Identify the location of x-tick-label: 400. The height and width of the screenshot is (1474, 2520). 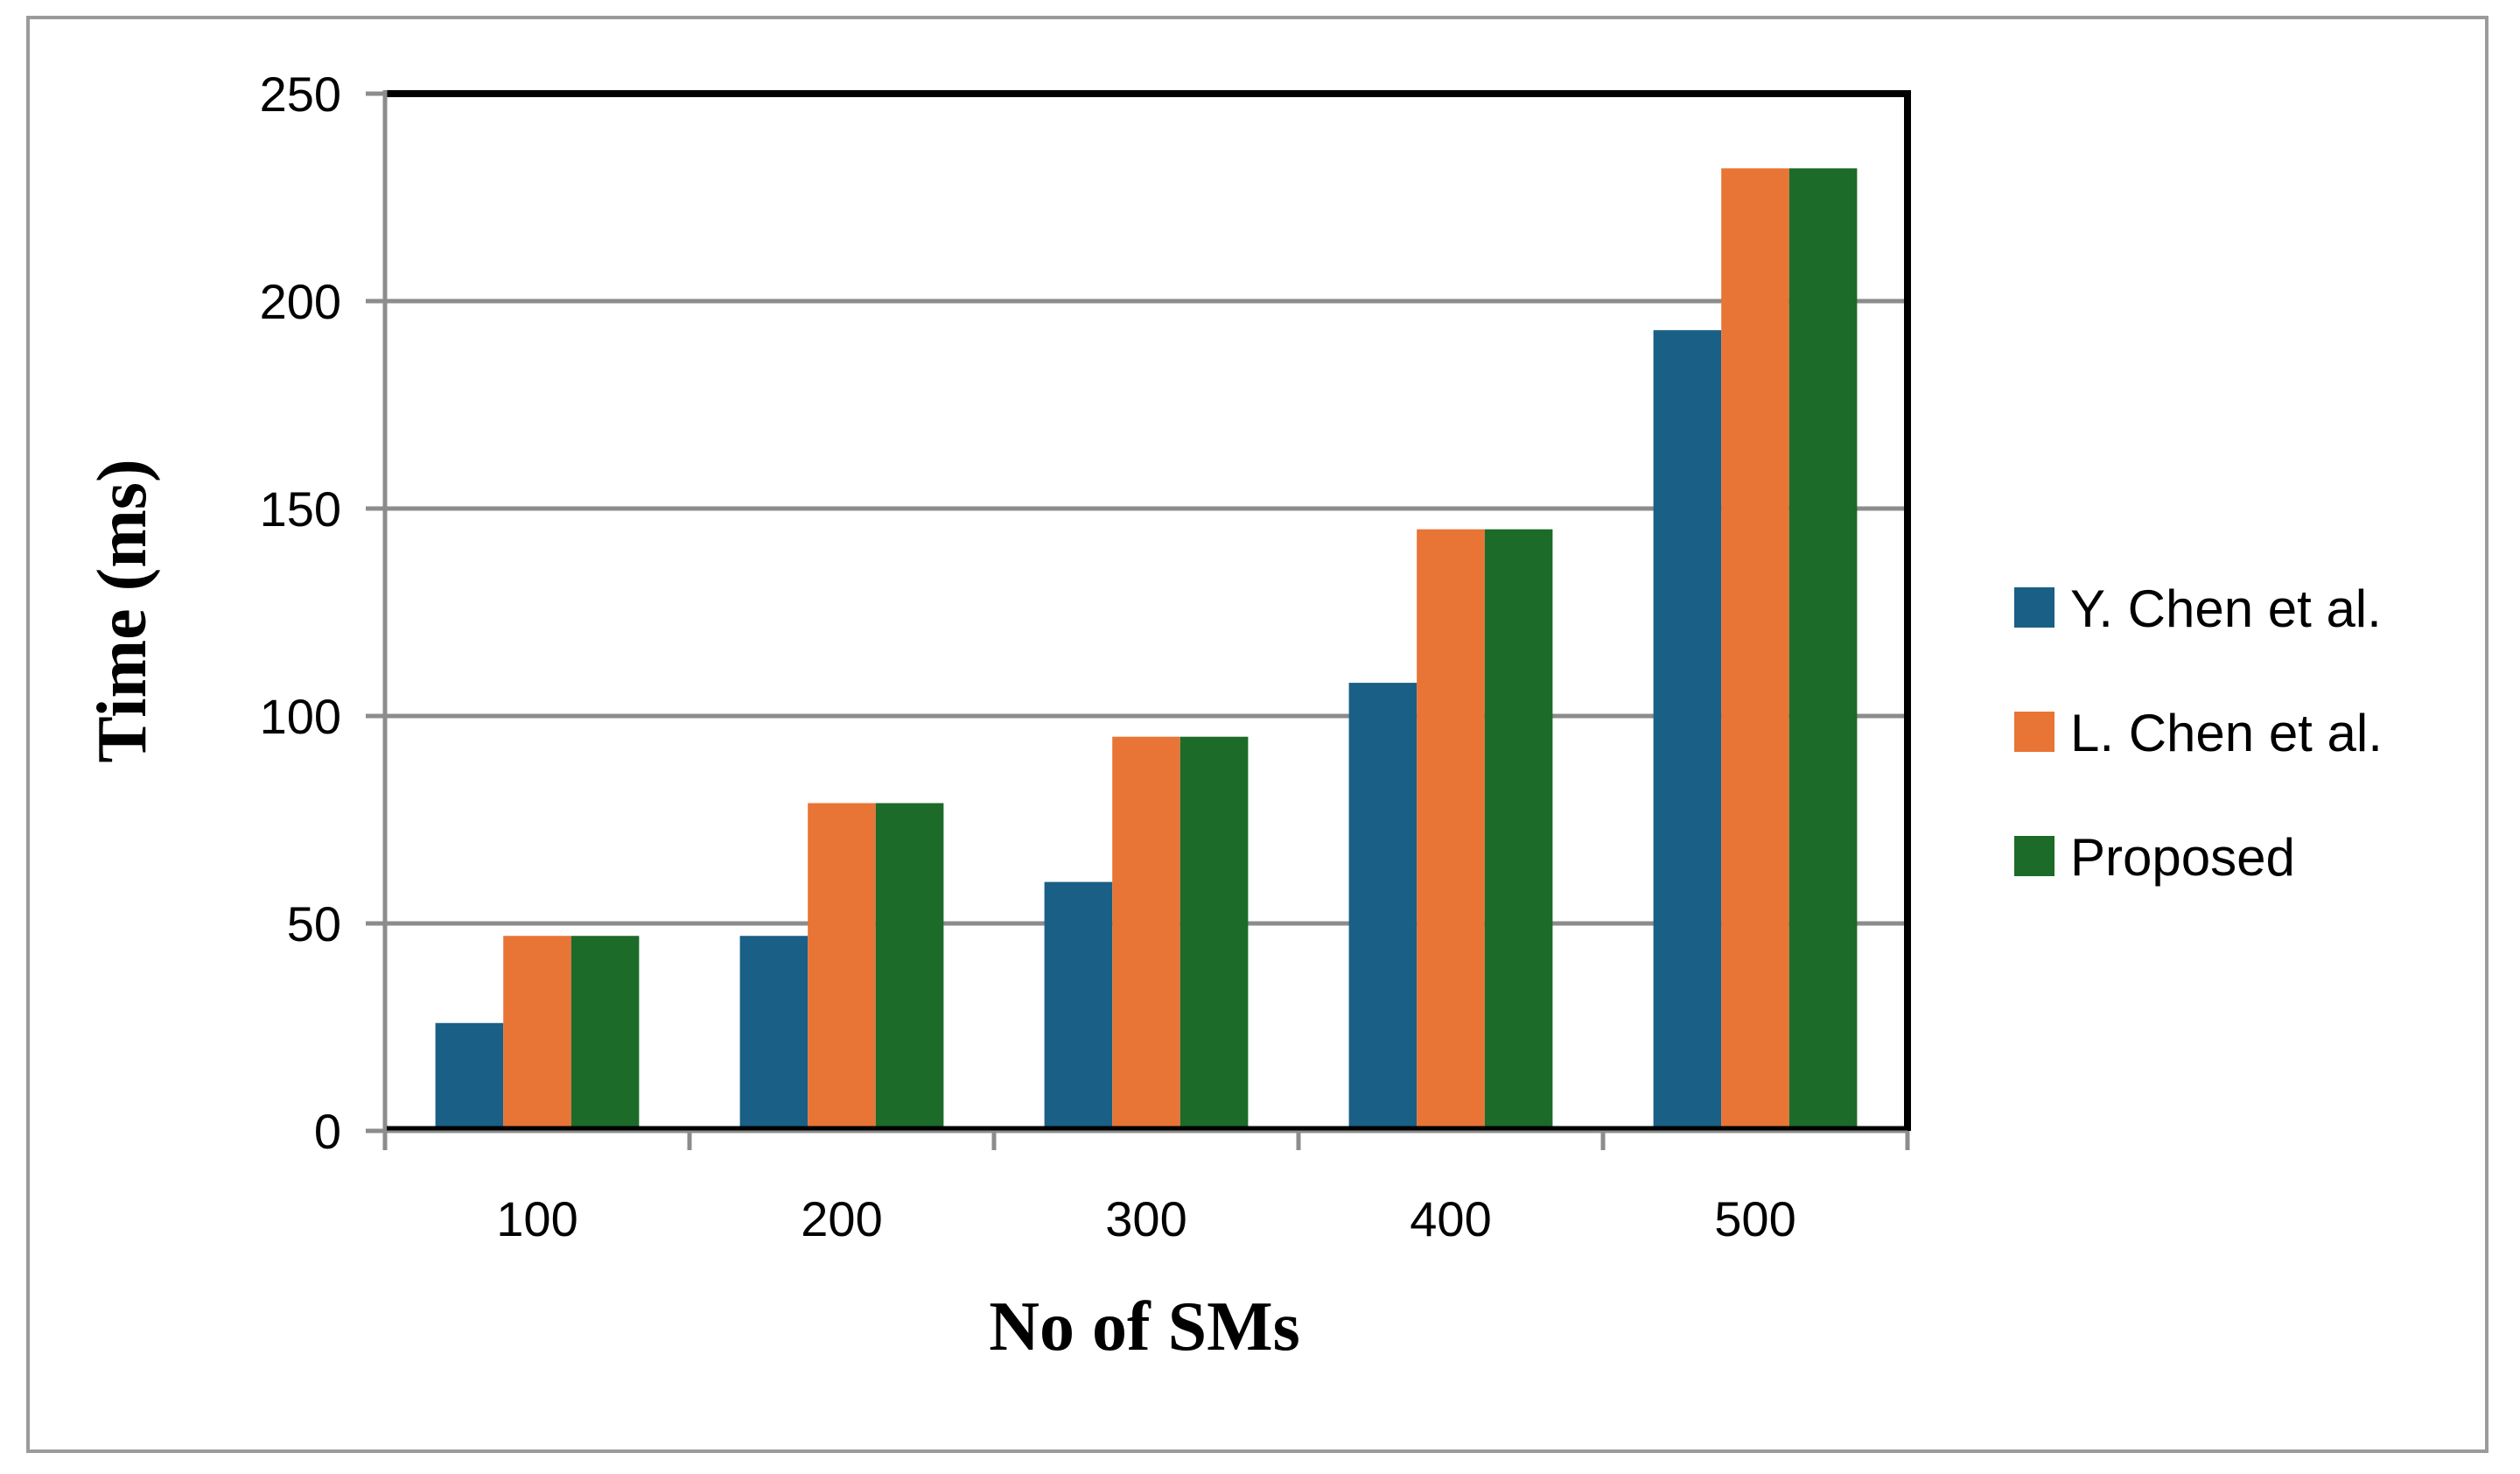
(1450, 1218).